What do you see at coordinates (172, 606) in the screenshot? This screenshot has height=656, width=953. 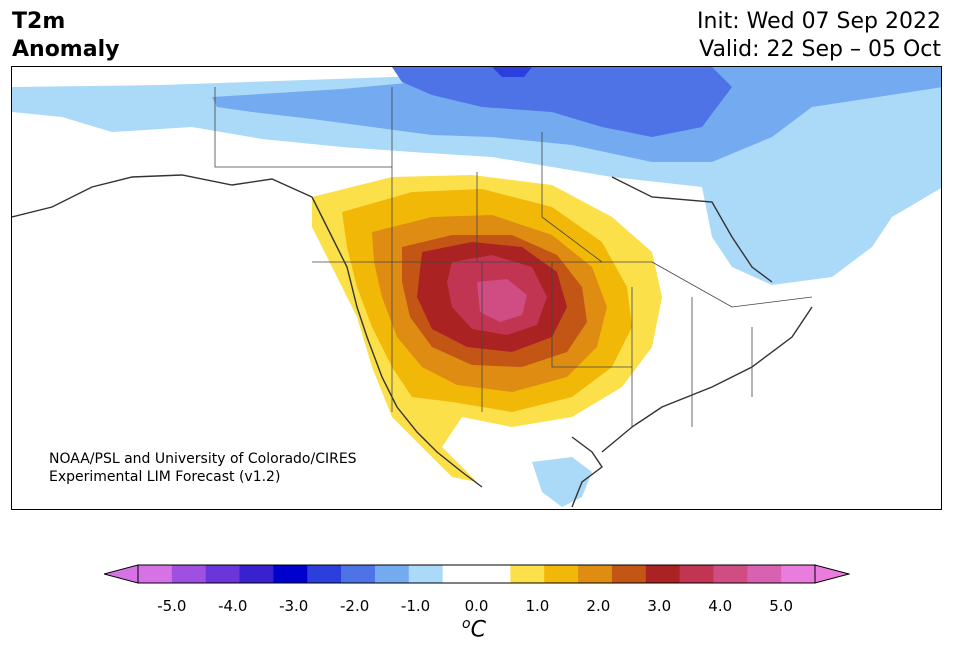 I see `colorbar-tick-label: -5.0` at bounding box center [172, 606].